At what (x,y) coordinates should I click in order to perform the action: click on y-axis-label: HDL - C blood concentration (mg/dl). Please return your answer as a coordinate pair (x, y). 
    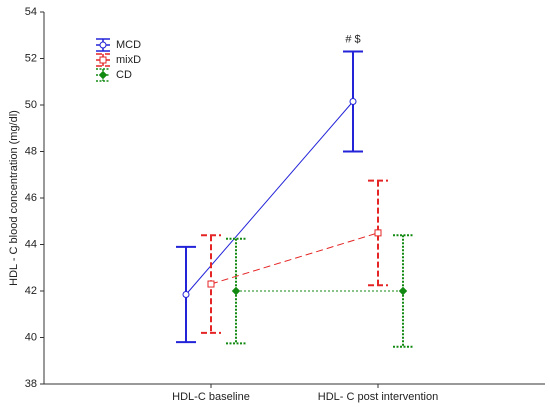
    Looking at the image, I should click on (14, 198).